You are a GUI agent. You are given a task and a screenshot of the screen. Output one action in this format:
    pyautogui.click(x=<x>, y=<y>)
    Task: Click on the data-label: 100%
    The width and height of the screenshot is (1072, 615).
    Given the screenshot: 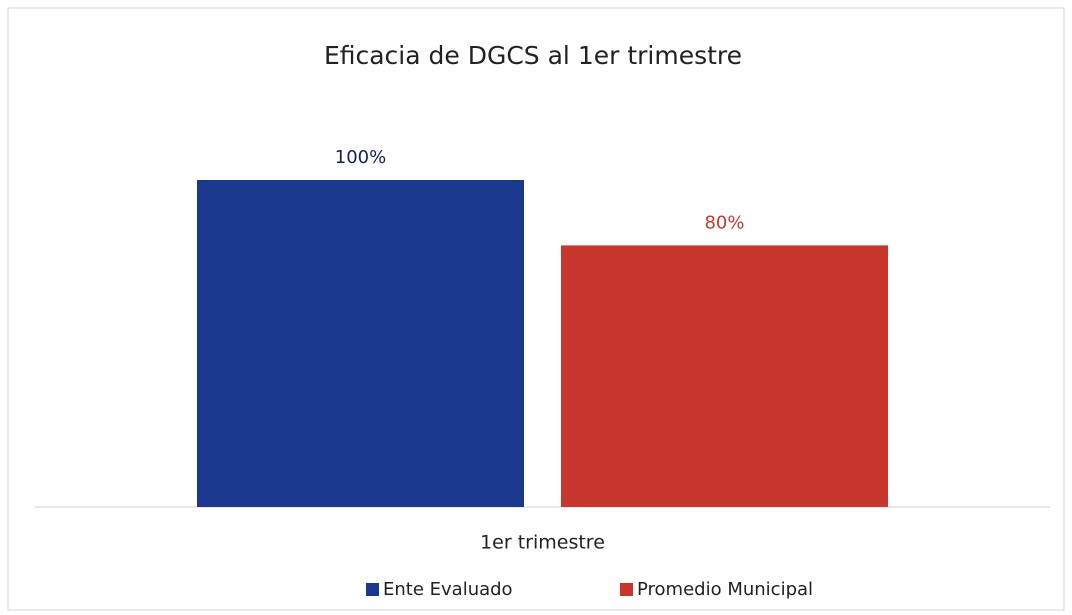 What is the action you would take?
    pyautogui.click(x=360, y=157)
    